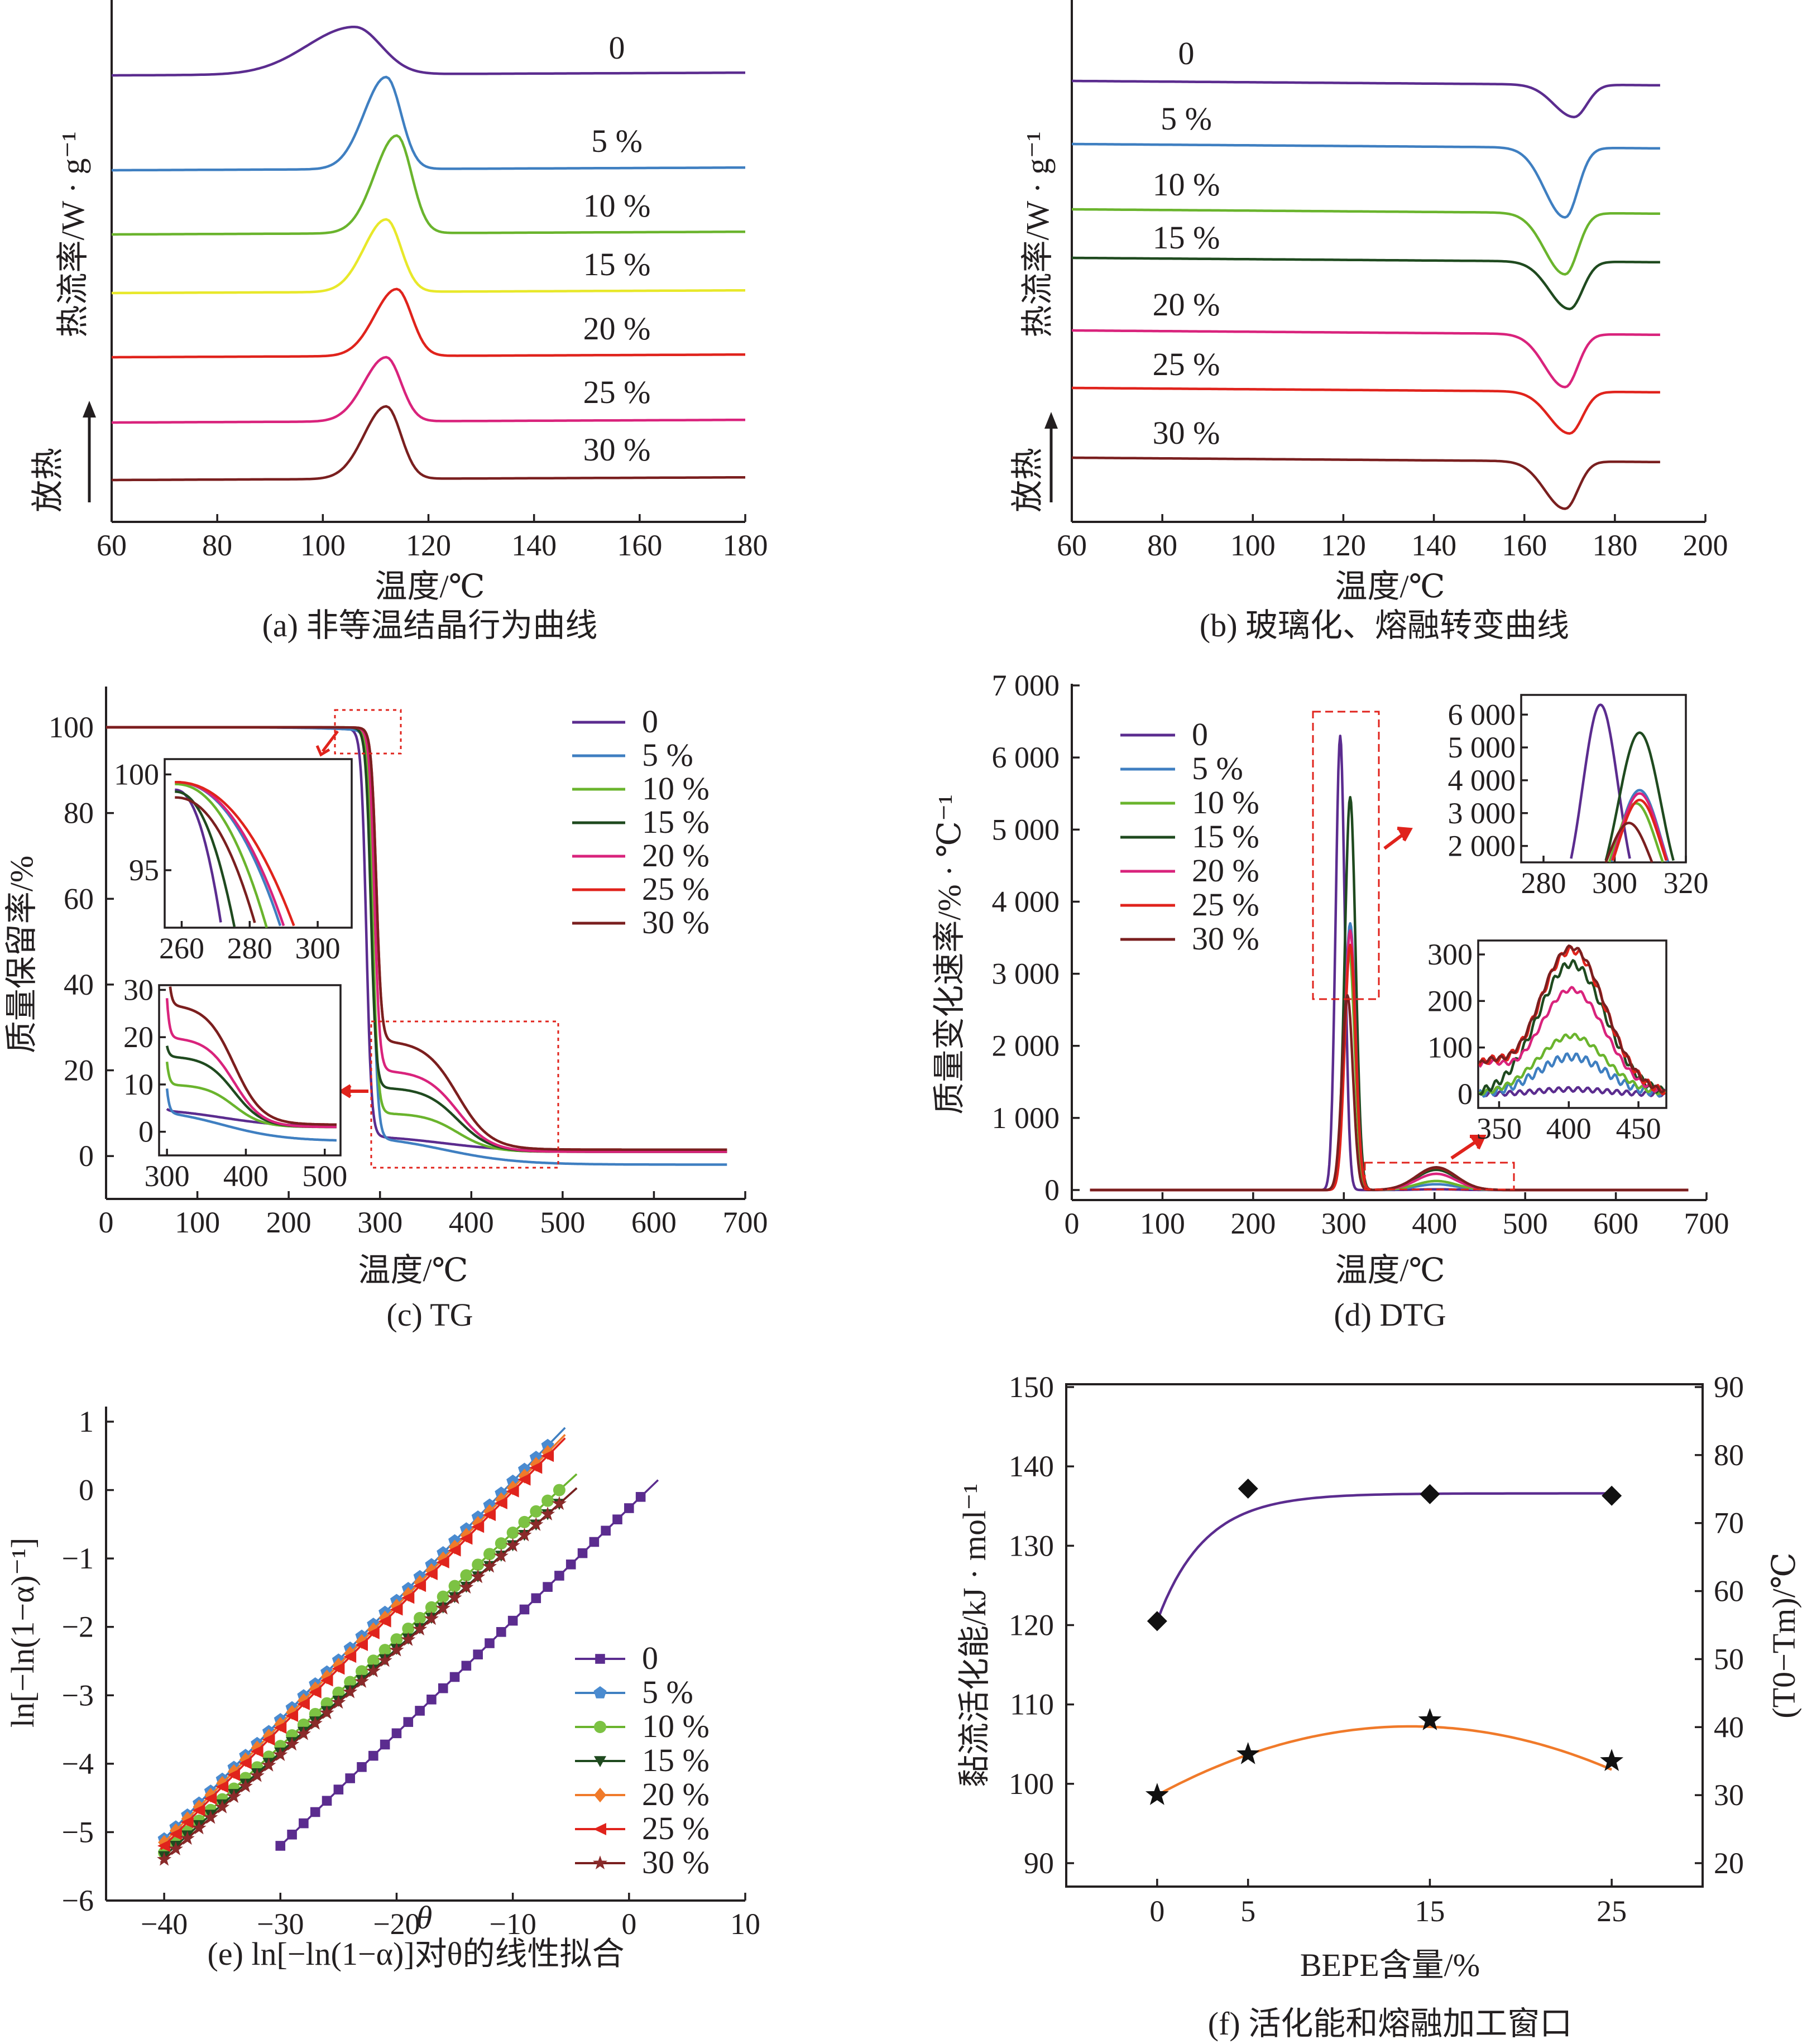 This screenshot has width=1807, height=2044. What do you see at coordinates (1482, 714) in the screenshot?
I see `inset-top-ytick-label-d: 6 000` at bounding box center [1482, 714].